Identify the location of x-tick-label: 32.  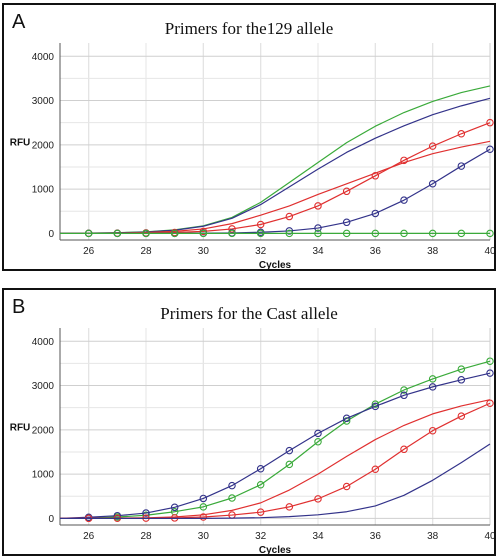
(261, 536).